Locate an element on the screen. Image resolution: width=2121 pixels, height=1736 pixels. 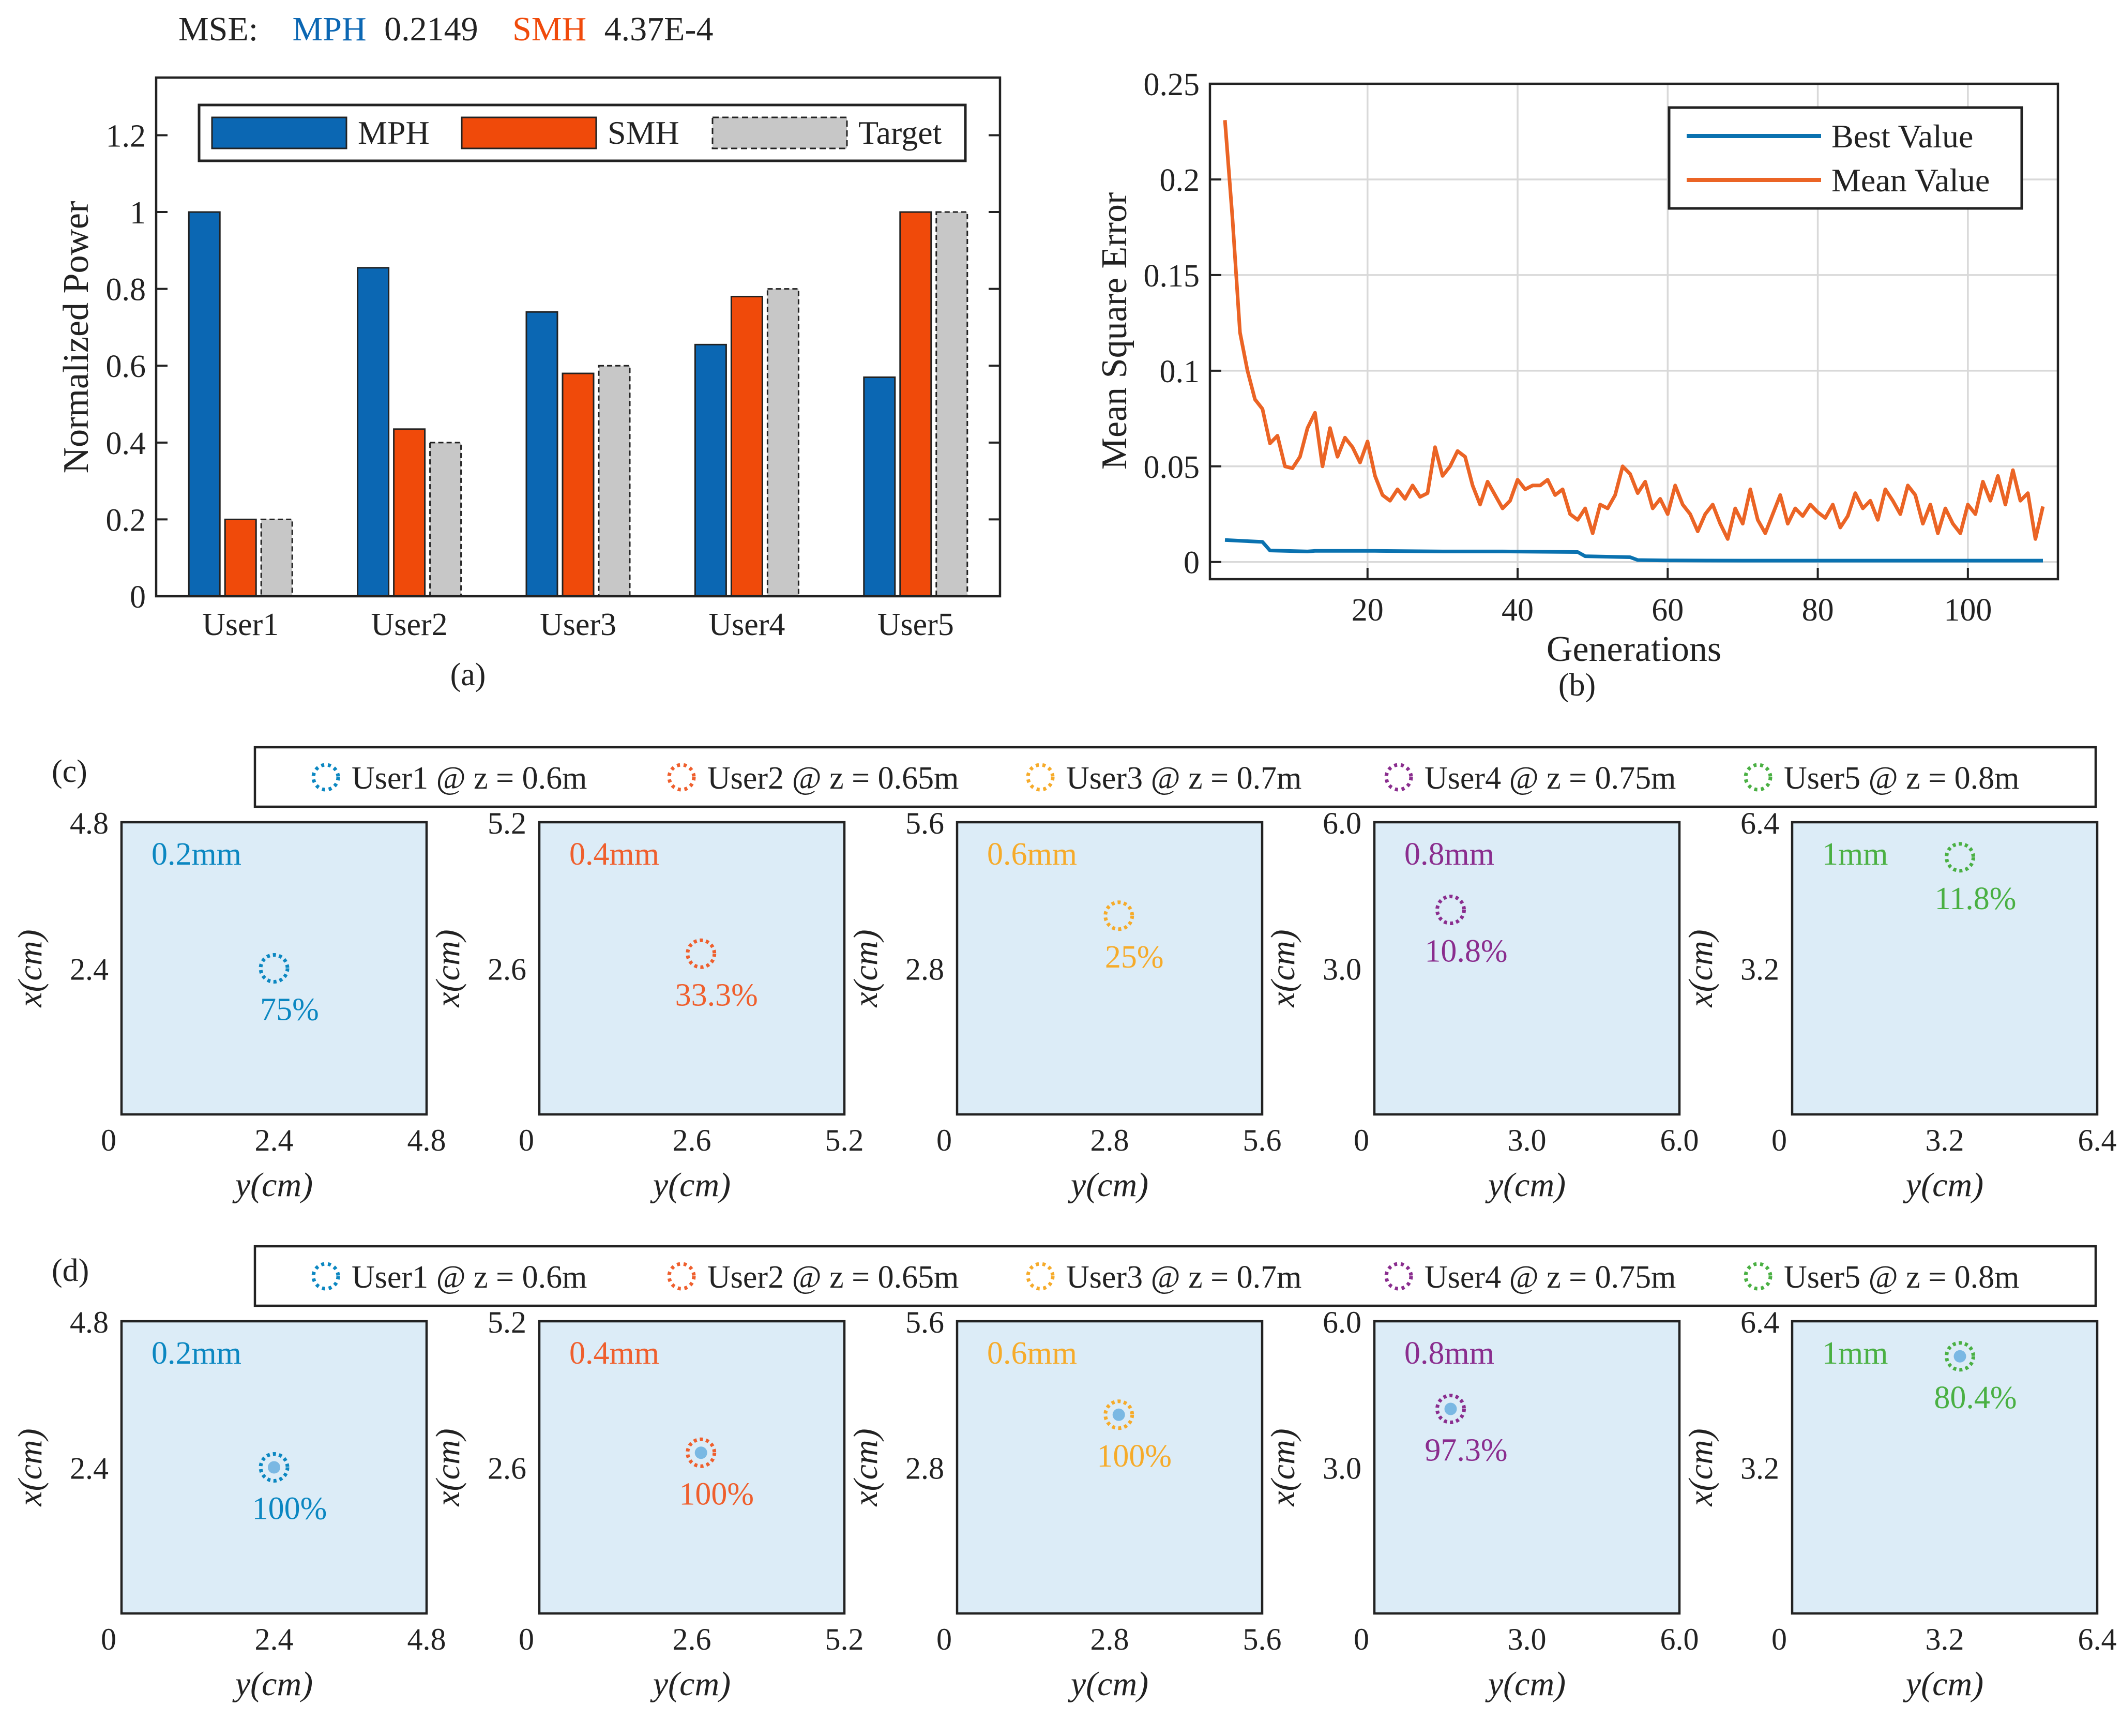
x-tick-label-max: 6.0 is located at coordinates (1680, 1639).